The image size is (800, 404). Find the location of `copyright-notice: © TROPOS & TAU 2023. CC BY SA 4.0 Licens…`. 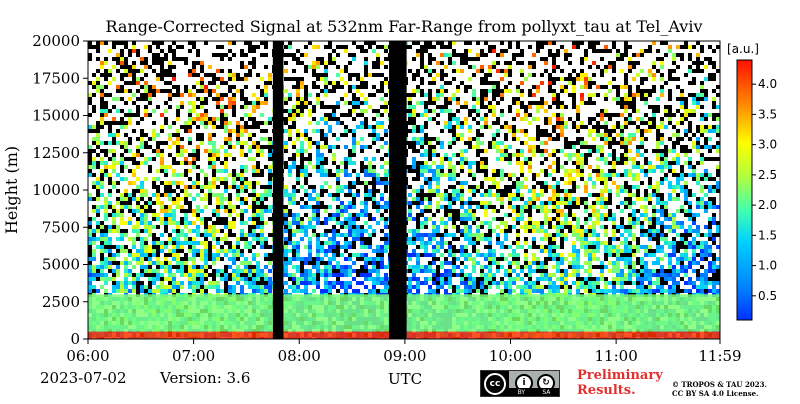

copyright-notice: © TROPOS & TAU 2023. CC BY SA 4.0 Licens… is located at coordinates (734, 389).